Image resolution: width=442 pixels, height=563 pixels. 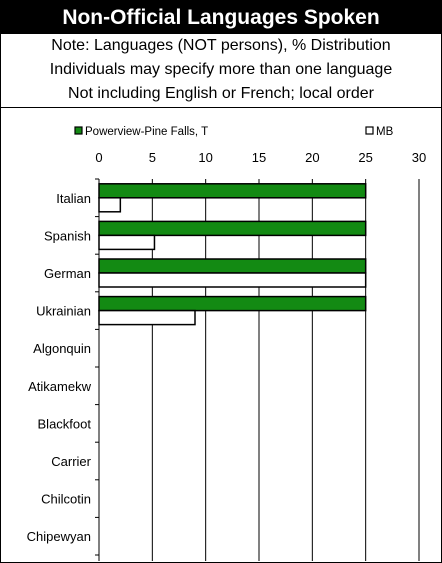 What do you see at coordinates (385, 132) in the screenshot?
I see `legend-label-1: MB` at bounding box center [385, 132].